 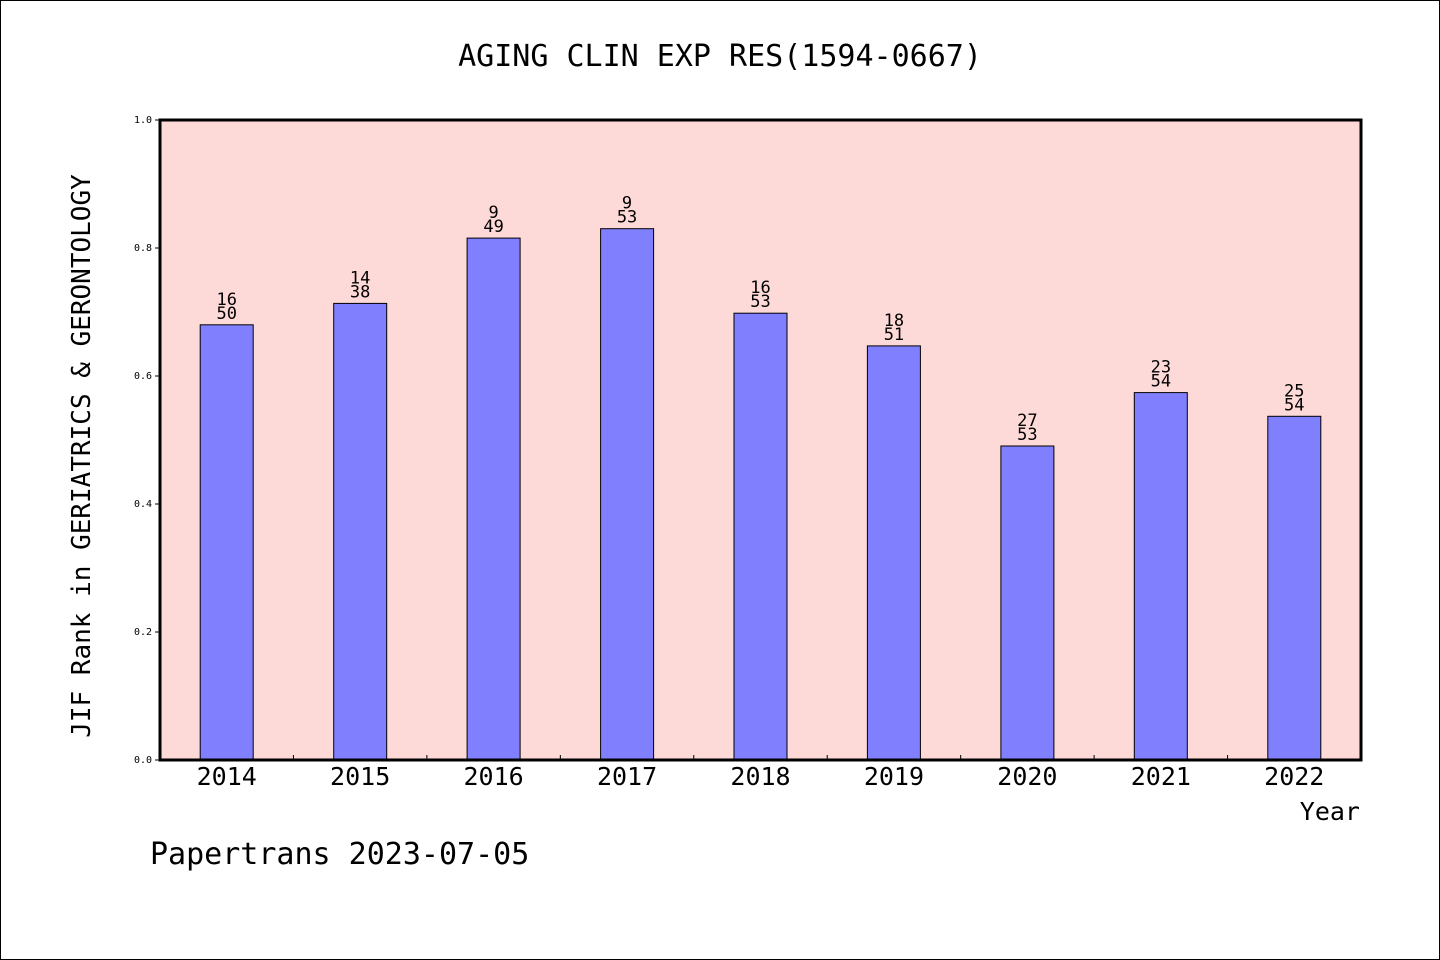 What do you see at coordinates (1294, 405) in the screenshot?
I see `total-label-2022: 54` at bounding box center [1294, 405].